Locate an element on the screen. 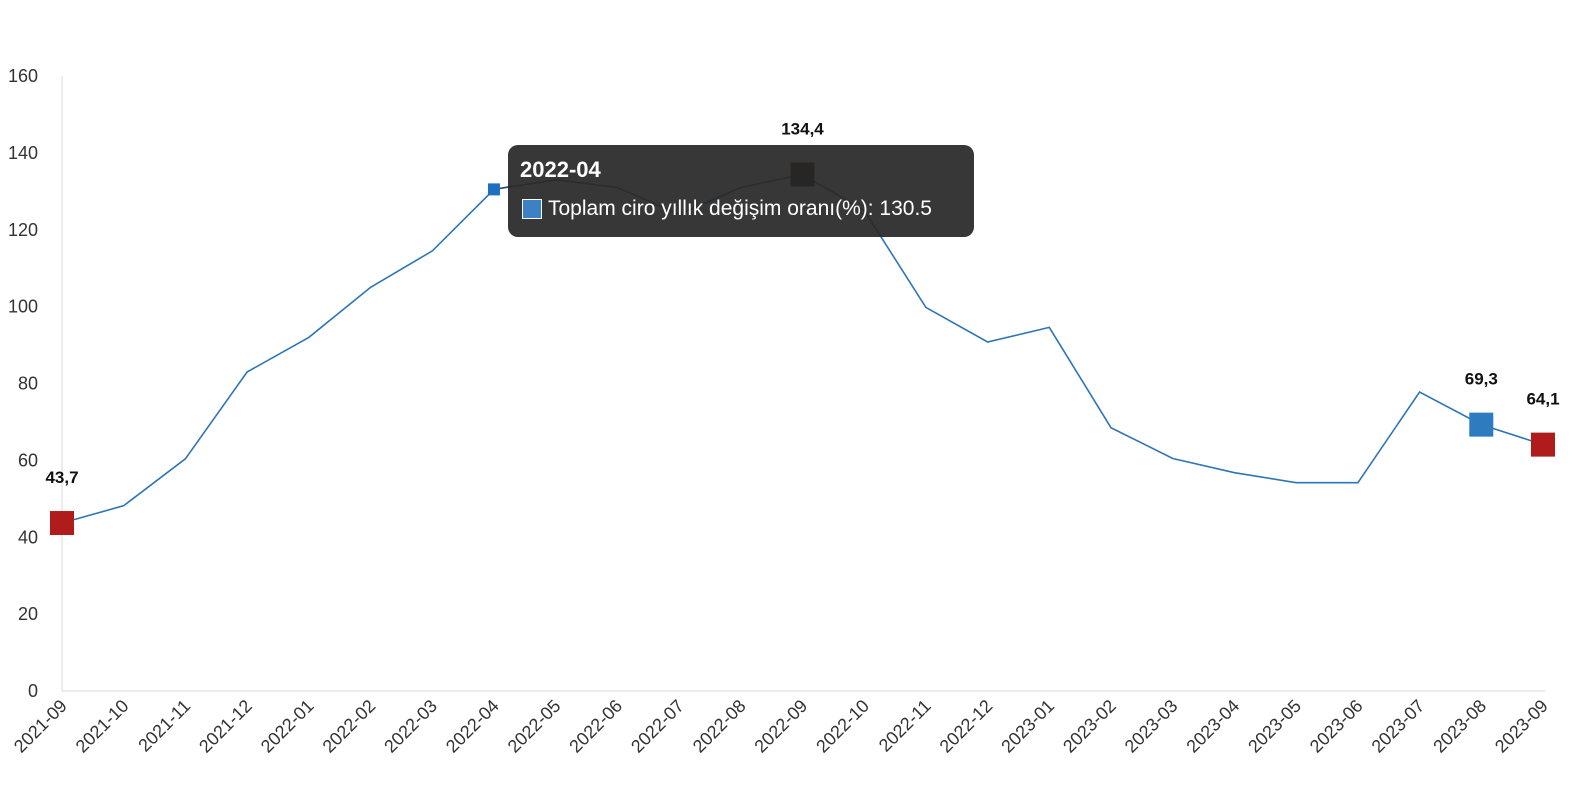 The height and width of the screenshot is (800, 1576). x-tick-label: 2023-06 is located at coordinates (1336, 726).